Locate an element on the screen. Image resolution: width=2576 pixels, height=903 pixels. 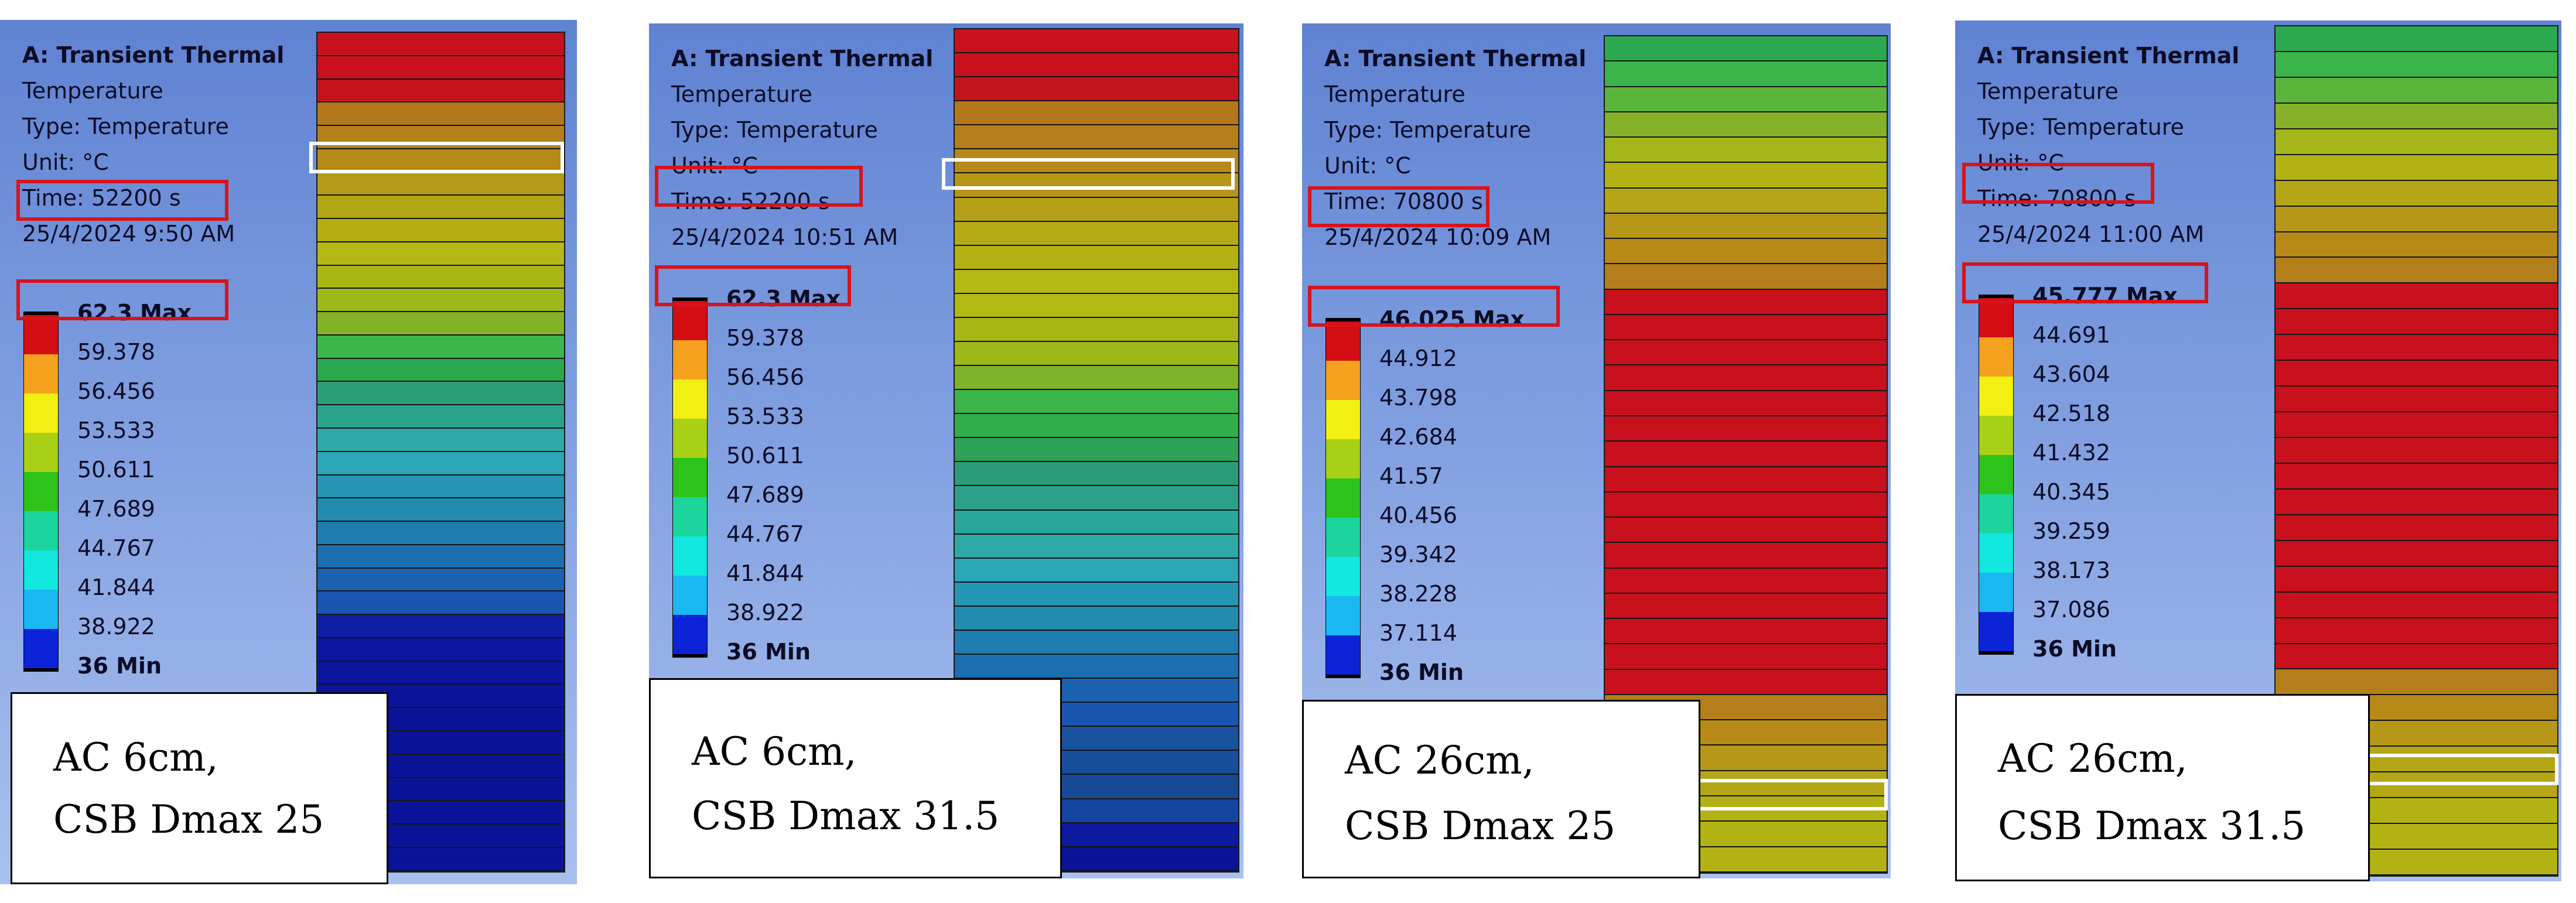
result-time: Time: 70800 s is located at coordinates (1403, 202).